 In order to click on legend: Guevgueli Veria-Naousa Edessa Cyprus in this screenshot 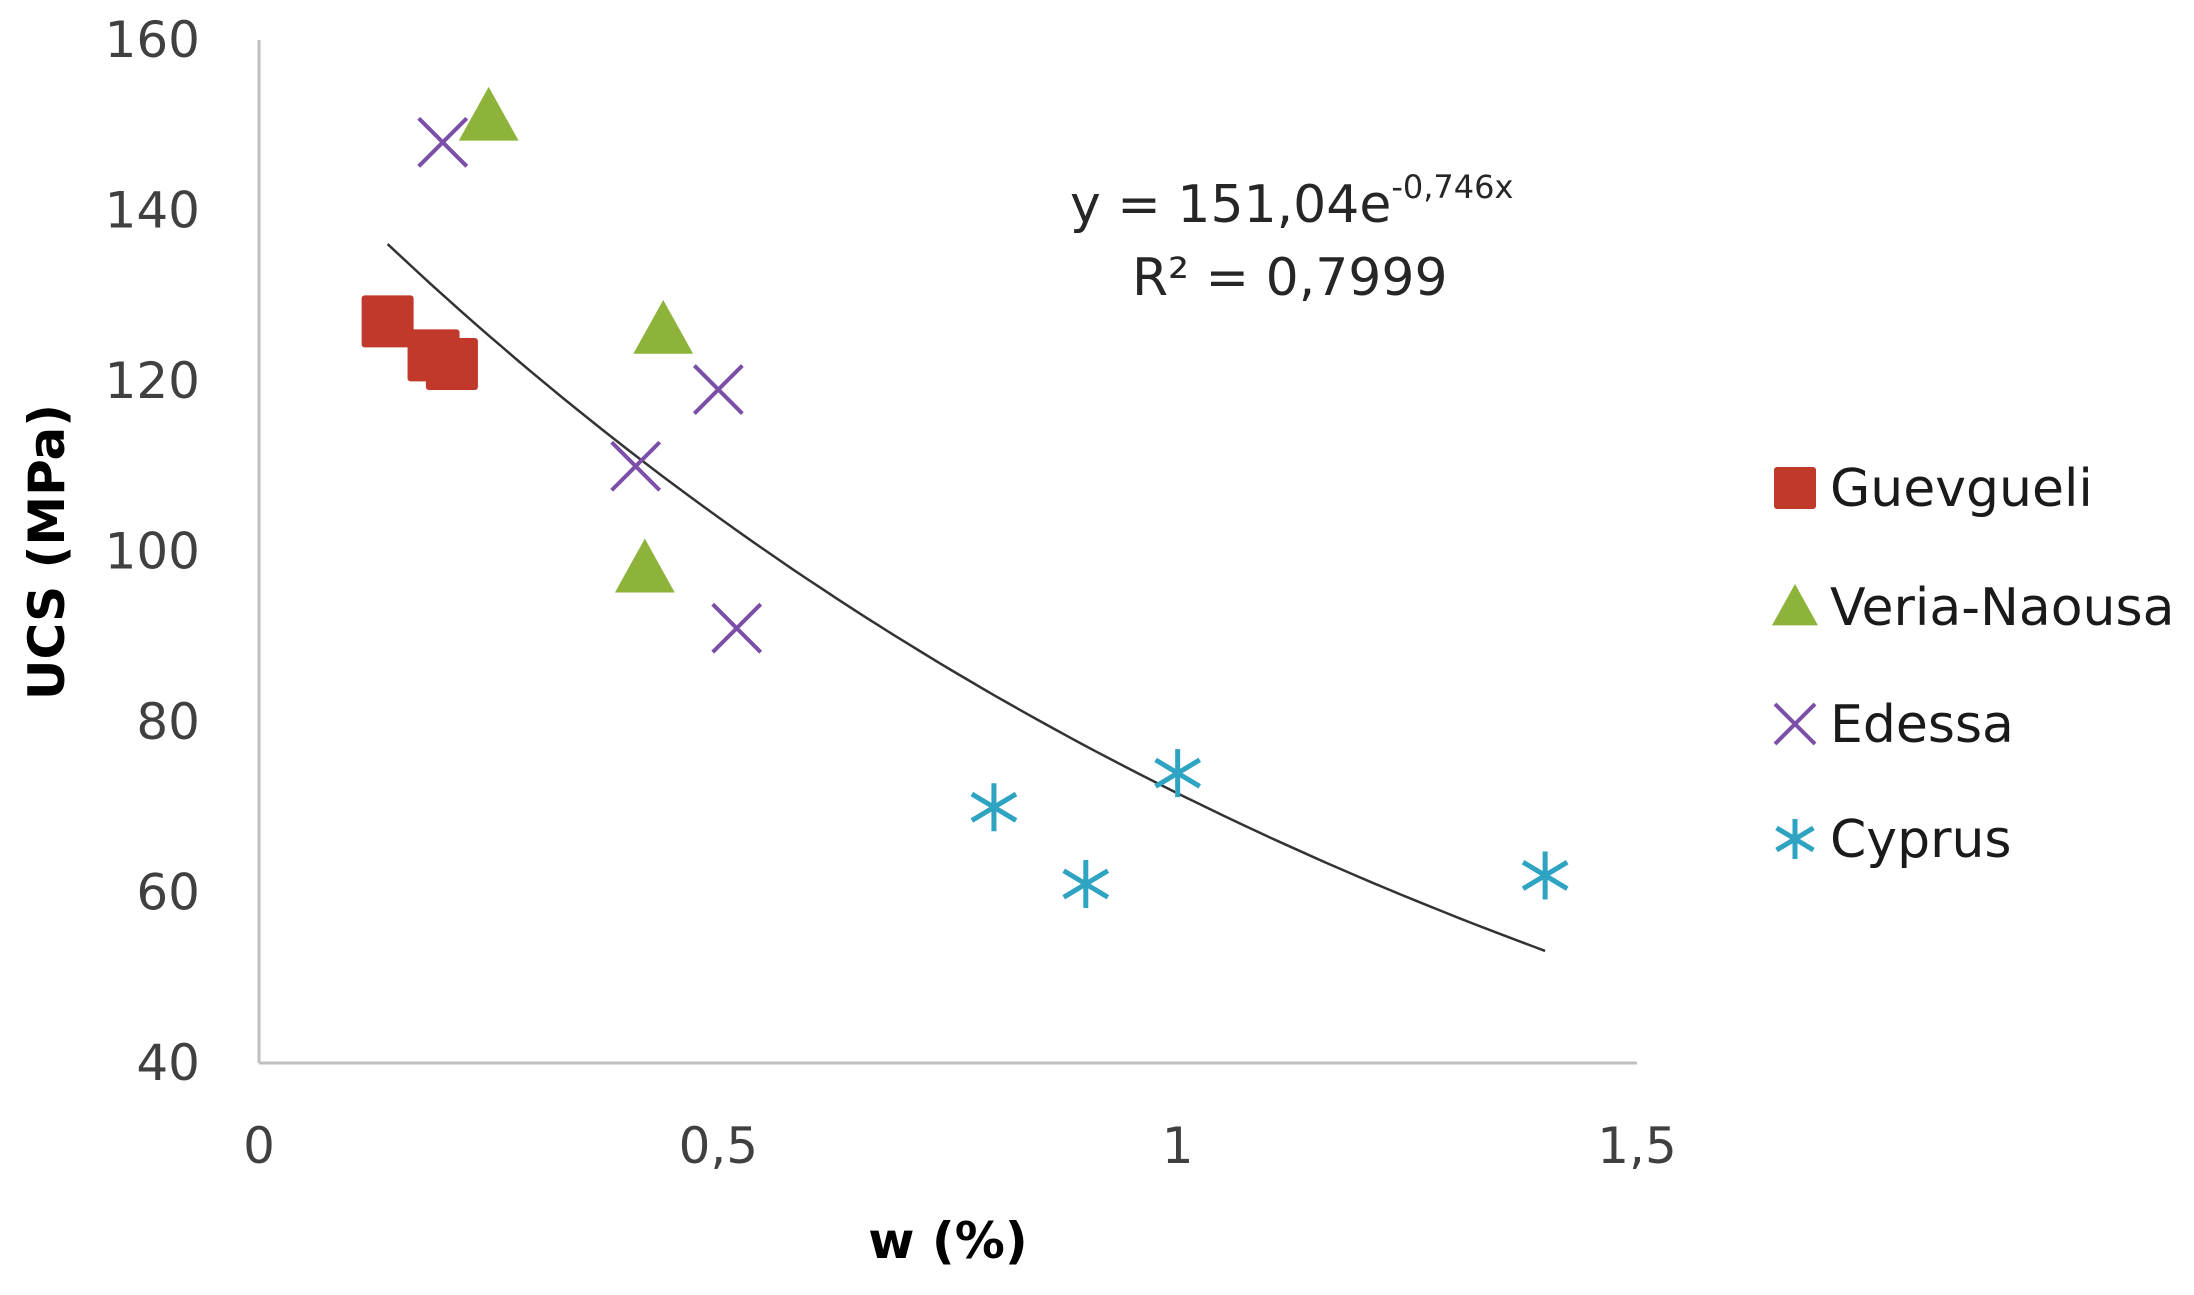, I will do `click(1973, 664)`.